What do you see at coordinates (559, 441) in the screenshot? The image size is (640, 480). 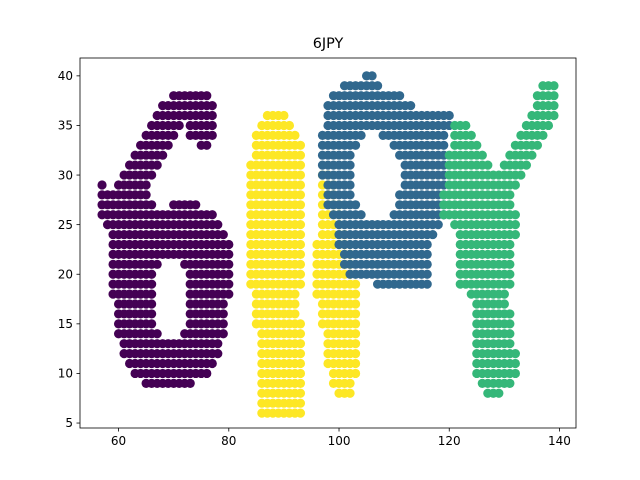 I see `x-tick-label: 140` at bounding box center [559, 441].